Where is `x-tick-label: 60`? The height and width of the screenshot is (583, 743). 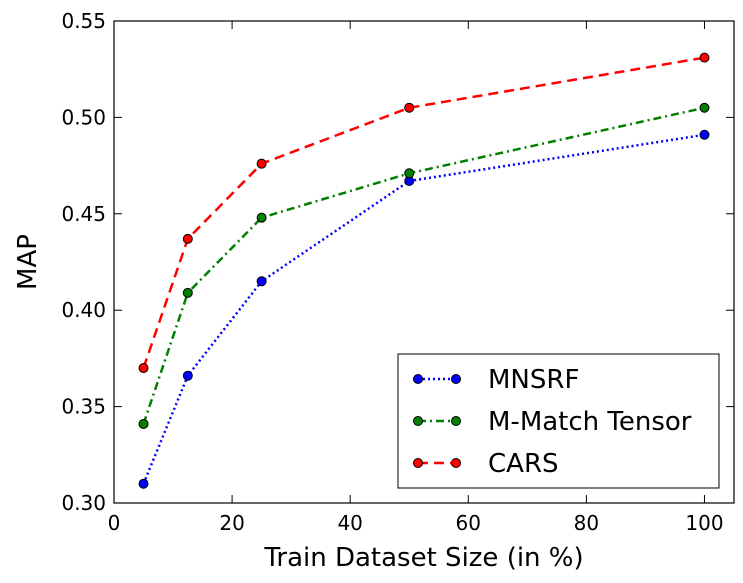 x-tick-label: 60 is located at coordinates (468, 523).